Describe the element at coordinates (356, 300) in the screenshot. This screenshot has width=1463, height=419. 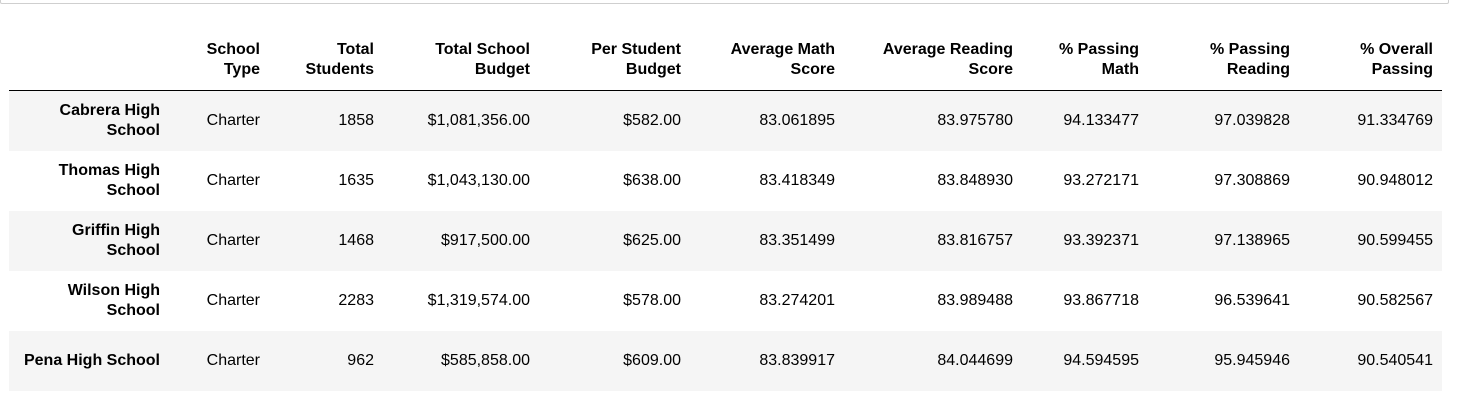
I see `cell-total-students: 2283` at that location.